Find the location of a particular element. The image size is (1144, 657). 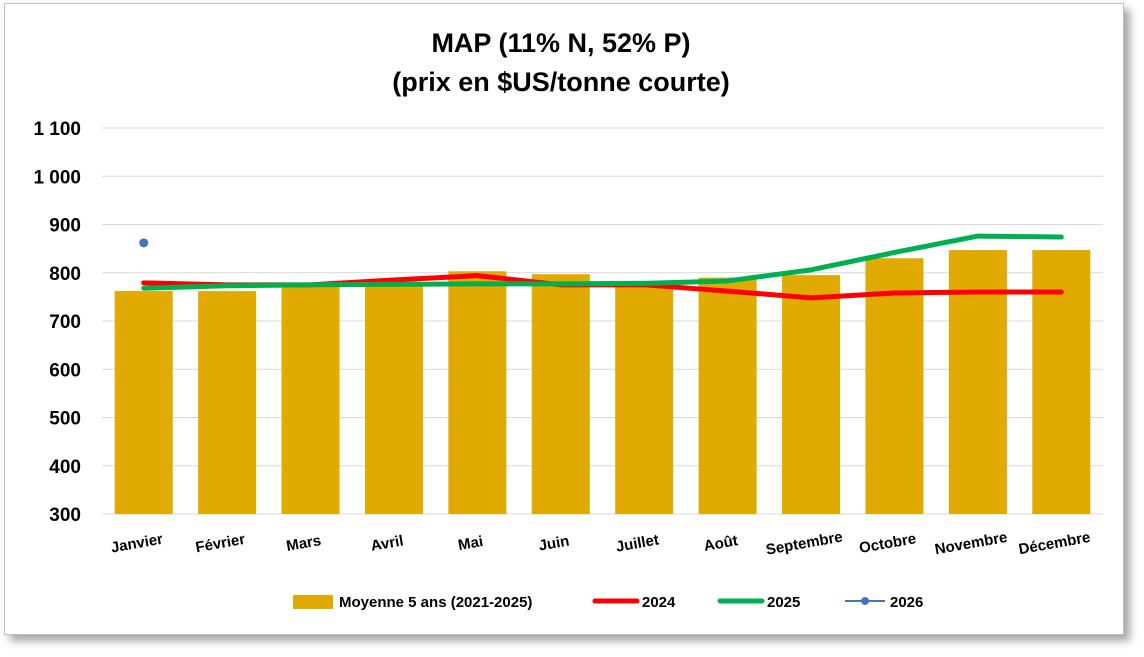

y-axis-ticks: 300 400 500 600 700 800 900 1 000 1 100 is located at coordinates (57, 322).